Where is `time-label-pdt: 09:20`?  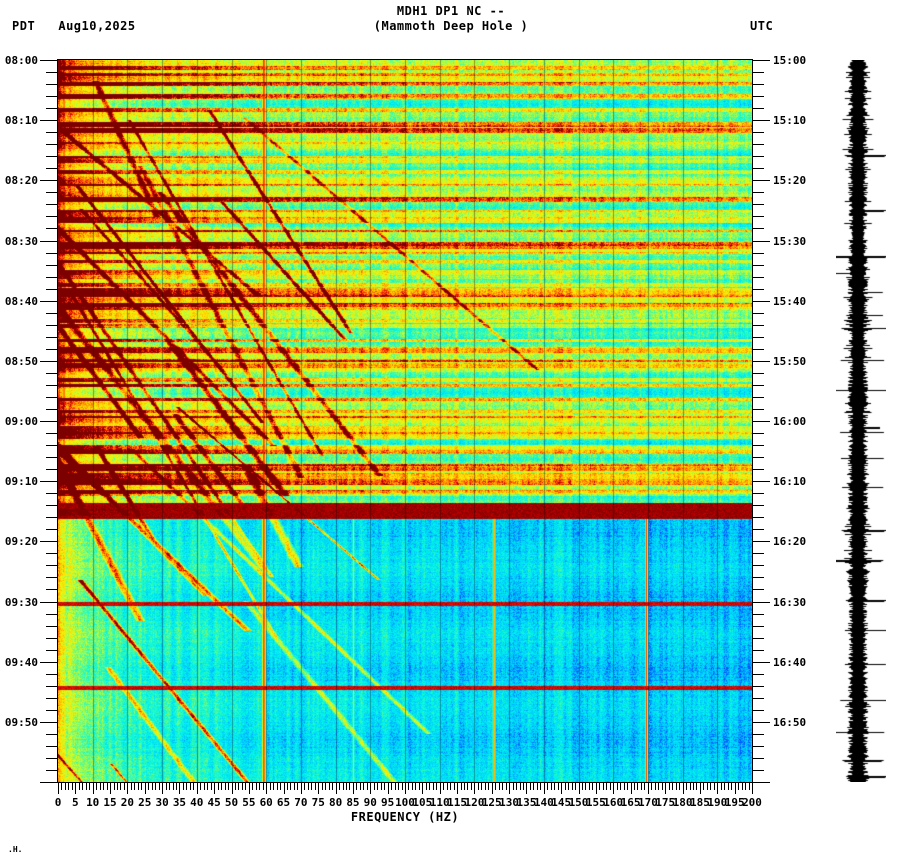
time-label-pdt: 09:20 is located at coordinates (21, 542).